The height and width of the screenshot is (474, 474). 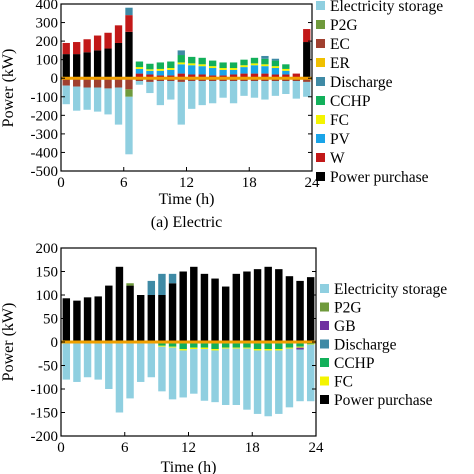 What do you see at coordinates (383, 400) in the screenshot?
I see `legend-label-power-purchase: Power purchase` at bounding box center [383, 400].